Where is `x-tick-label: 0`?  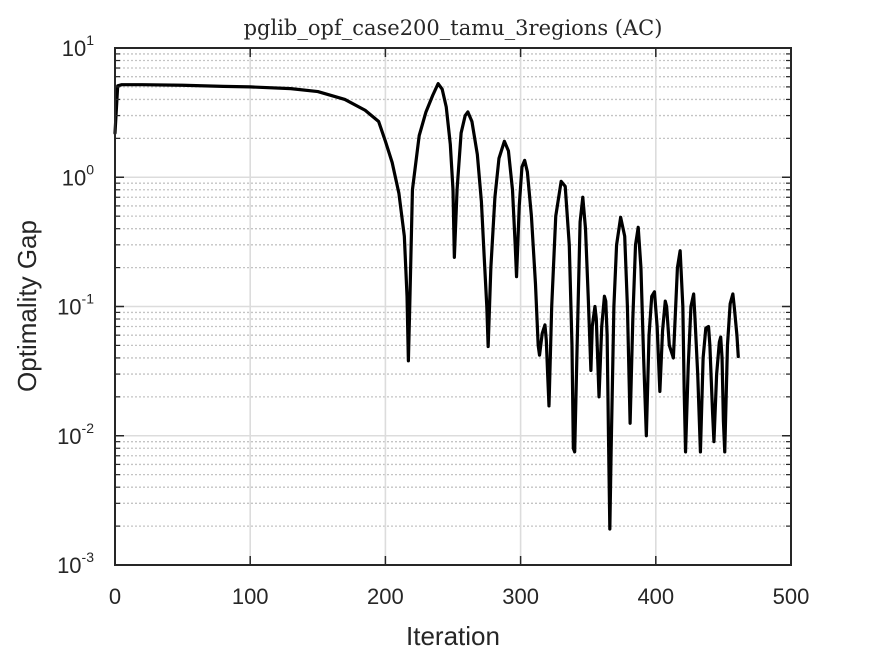 x-tick-label: 0 is located at coordinates (115, 596).